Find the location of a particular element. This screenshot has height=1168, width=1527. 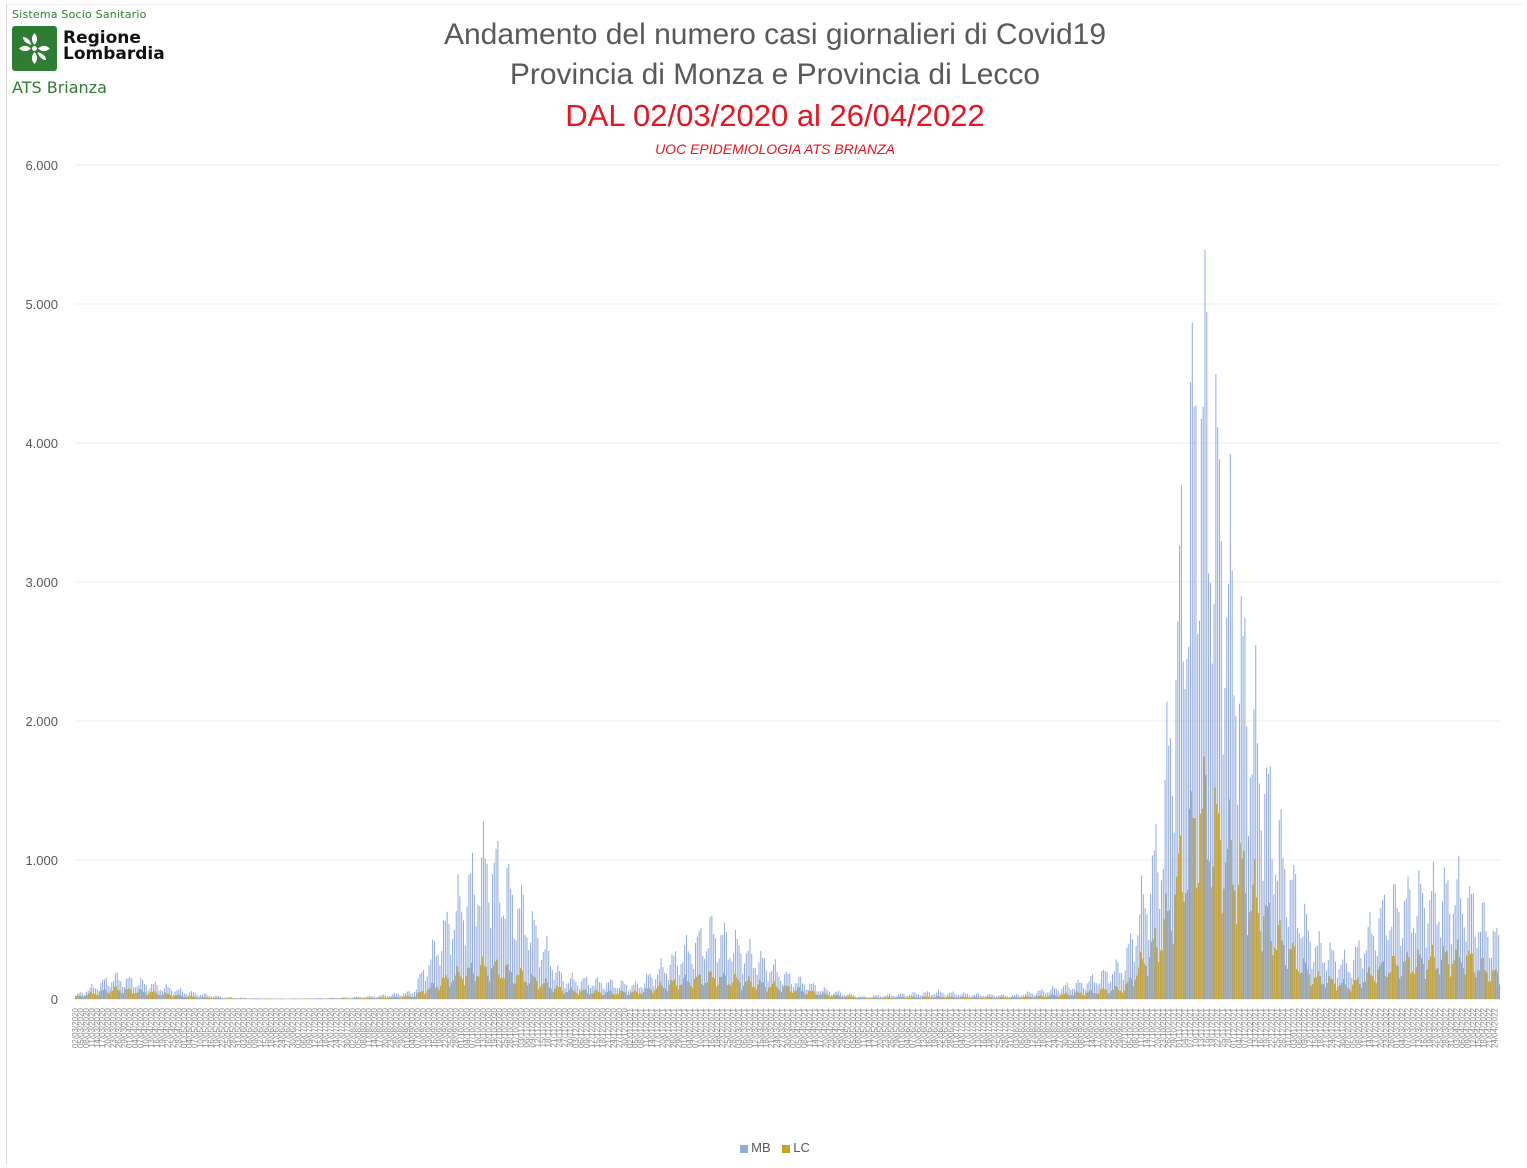

x-tick-label: 15/12/2020 is located at coordinates (597, 1027).